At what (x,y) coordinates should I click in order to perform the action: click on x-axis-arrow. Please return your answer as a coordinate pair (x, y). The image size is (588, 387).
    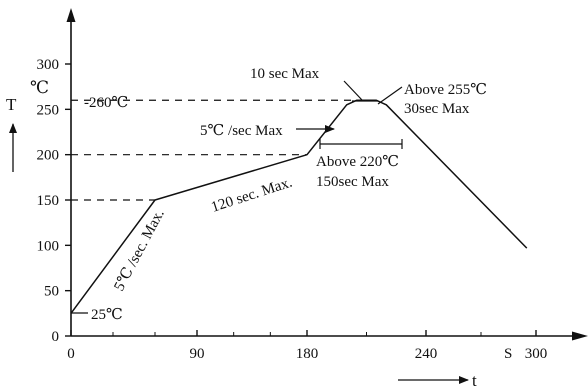
    Looking at the image, I should click on (580, 336).